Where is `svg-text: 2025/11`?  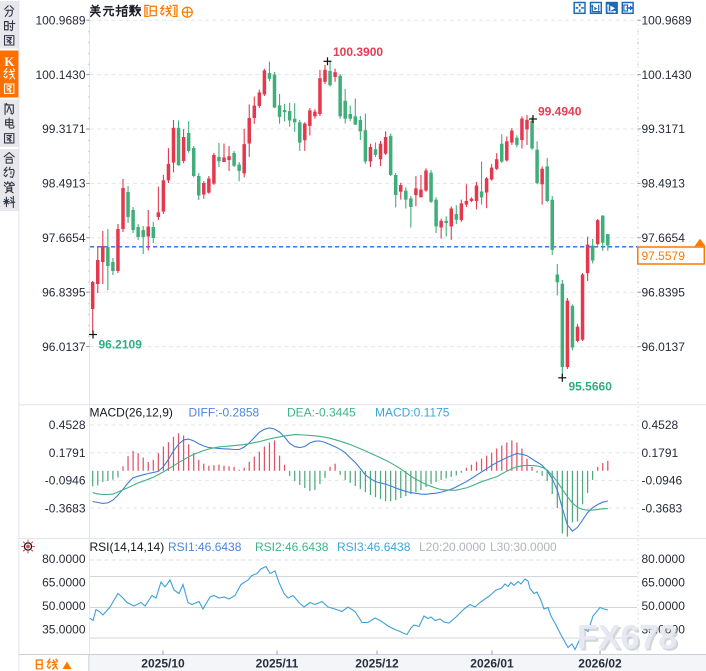 svg-text: 2025/11 is located at coordinates (277, 664).